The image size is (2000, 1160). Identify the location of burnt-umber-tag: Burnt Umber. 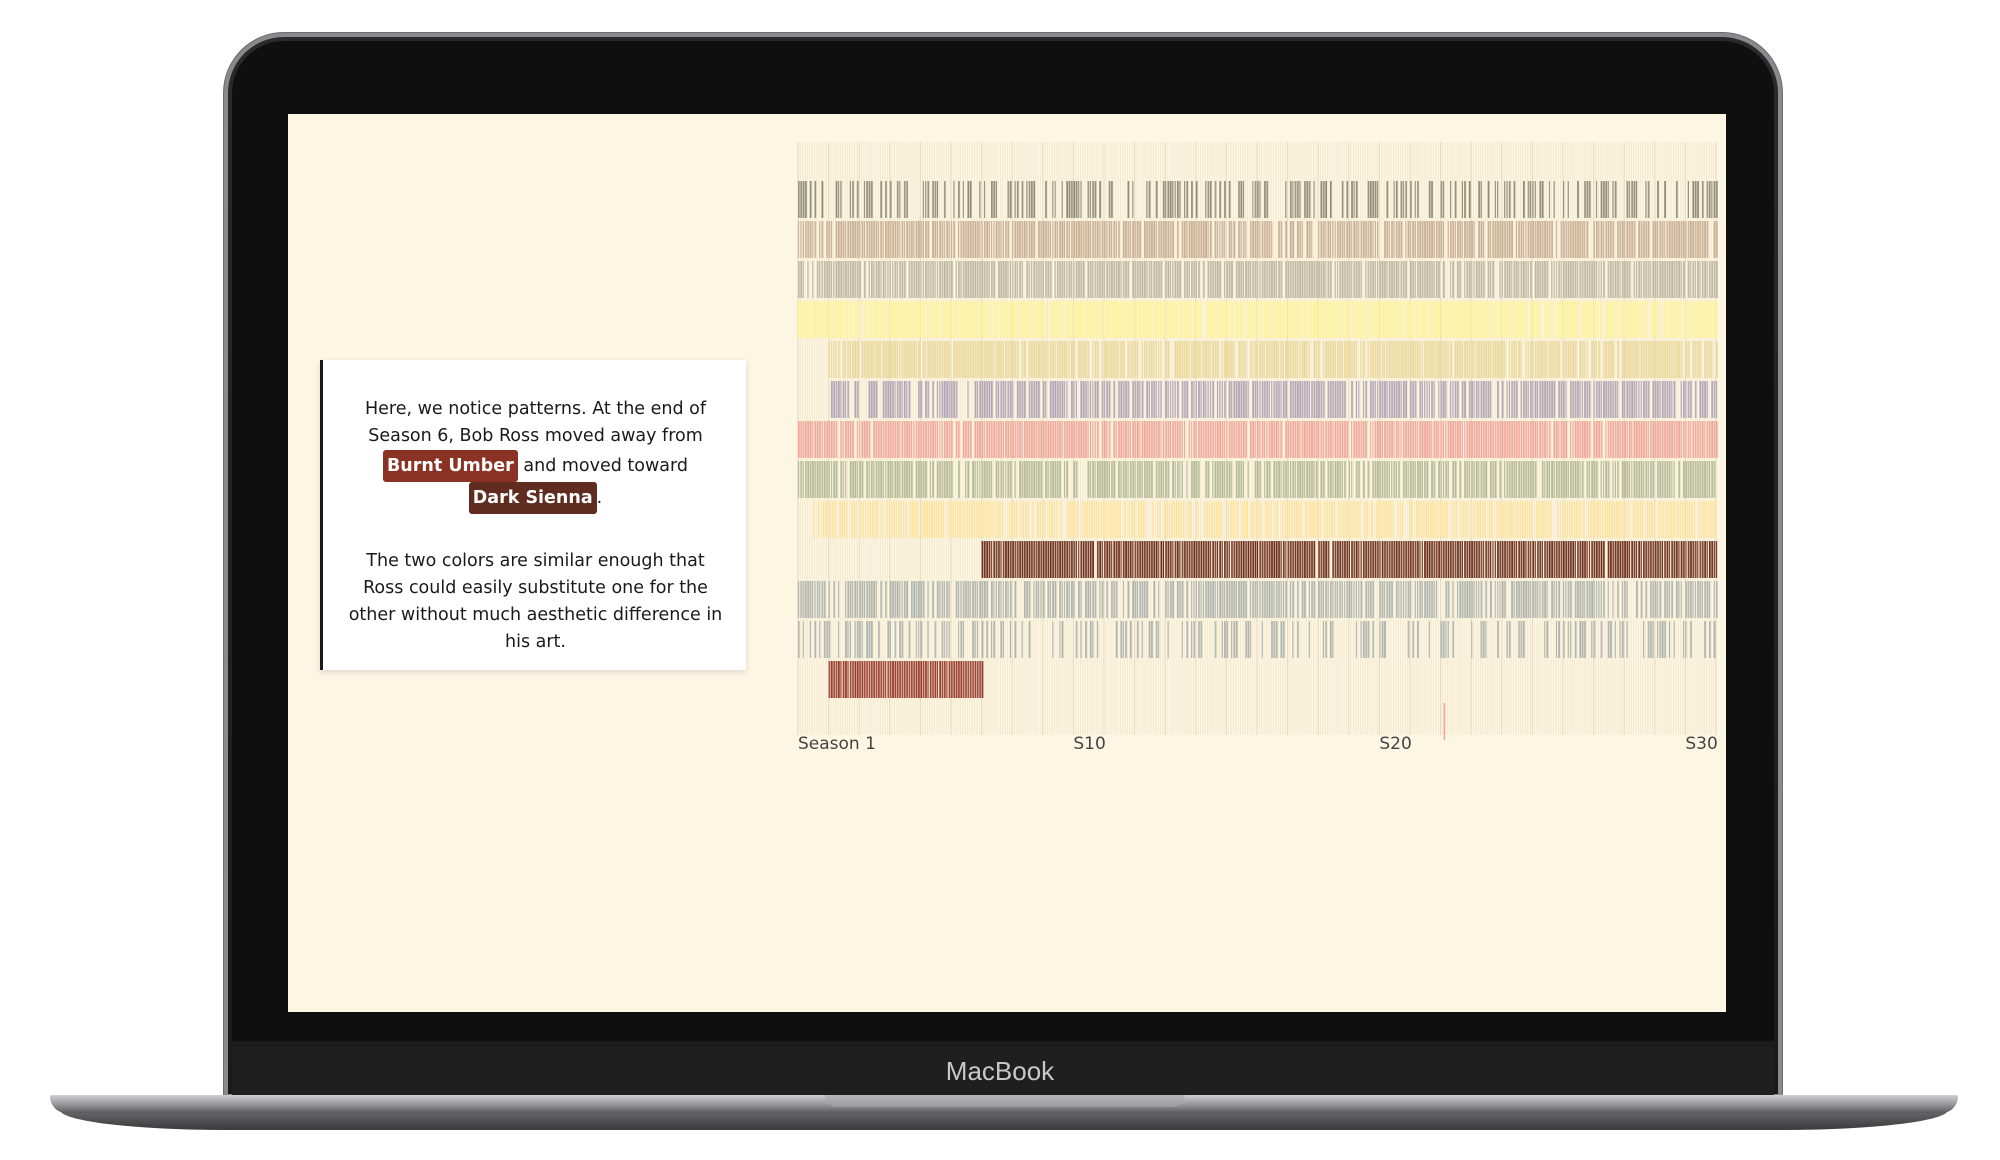
(450, 466).